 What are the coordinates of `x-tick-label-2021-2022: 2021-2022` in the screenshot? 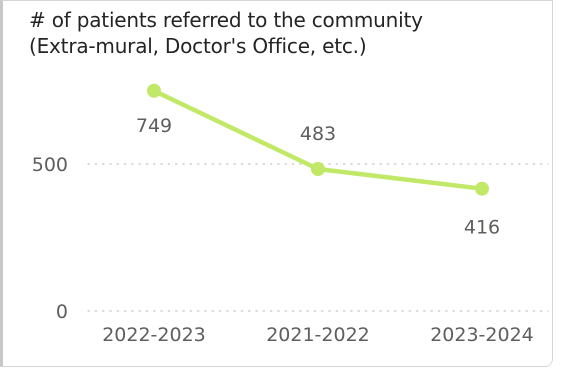 It's located at (318, 335).